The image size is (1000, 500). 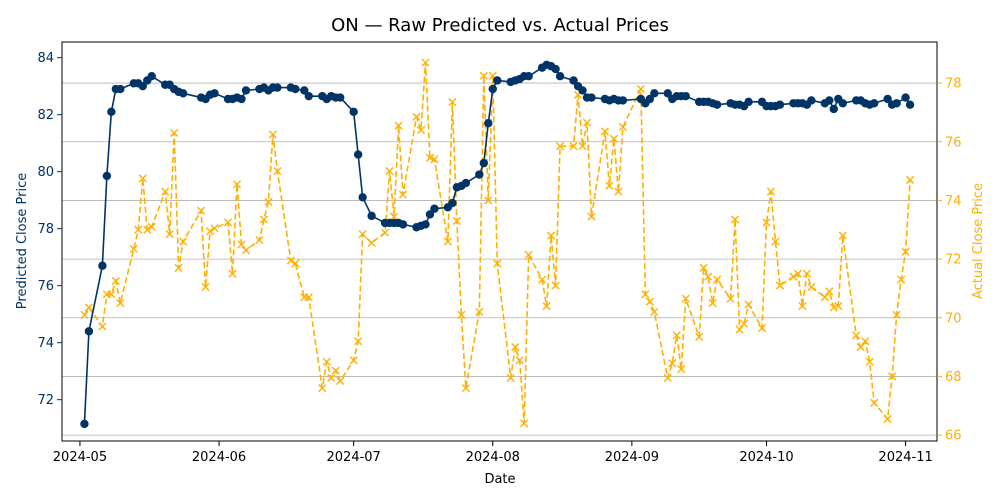 What do you see at coordinates (499, 479) in the screenshot?
I see `x-axis-title: Date` at bounding box center [499, 479].